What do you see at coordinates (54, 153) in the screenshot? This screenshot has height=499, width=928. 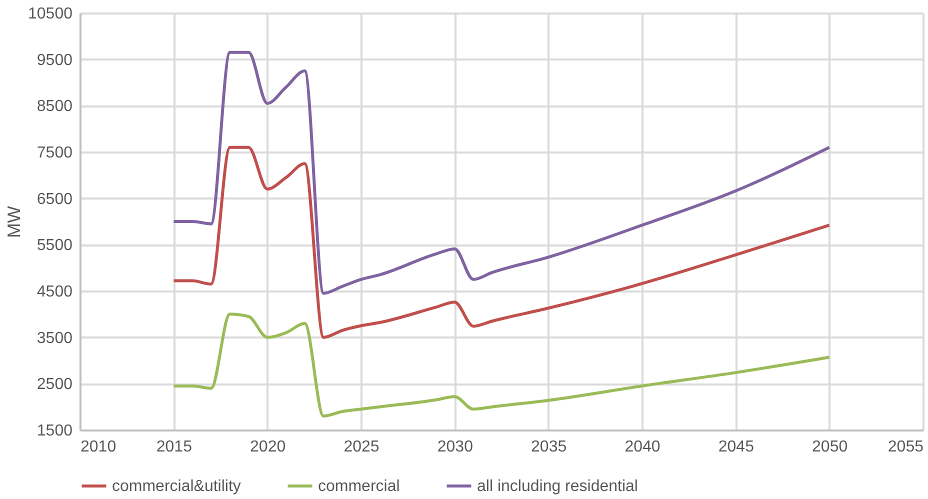 I see `y-tick-label: 7500` at bounding box center [54, 153].